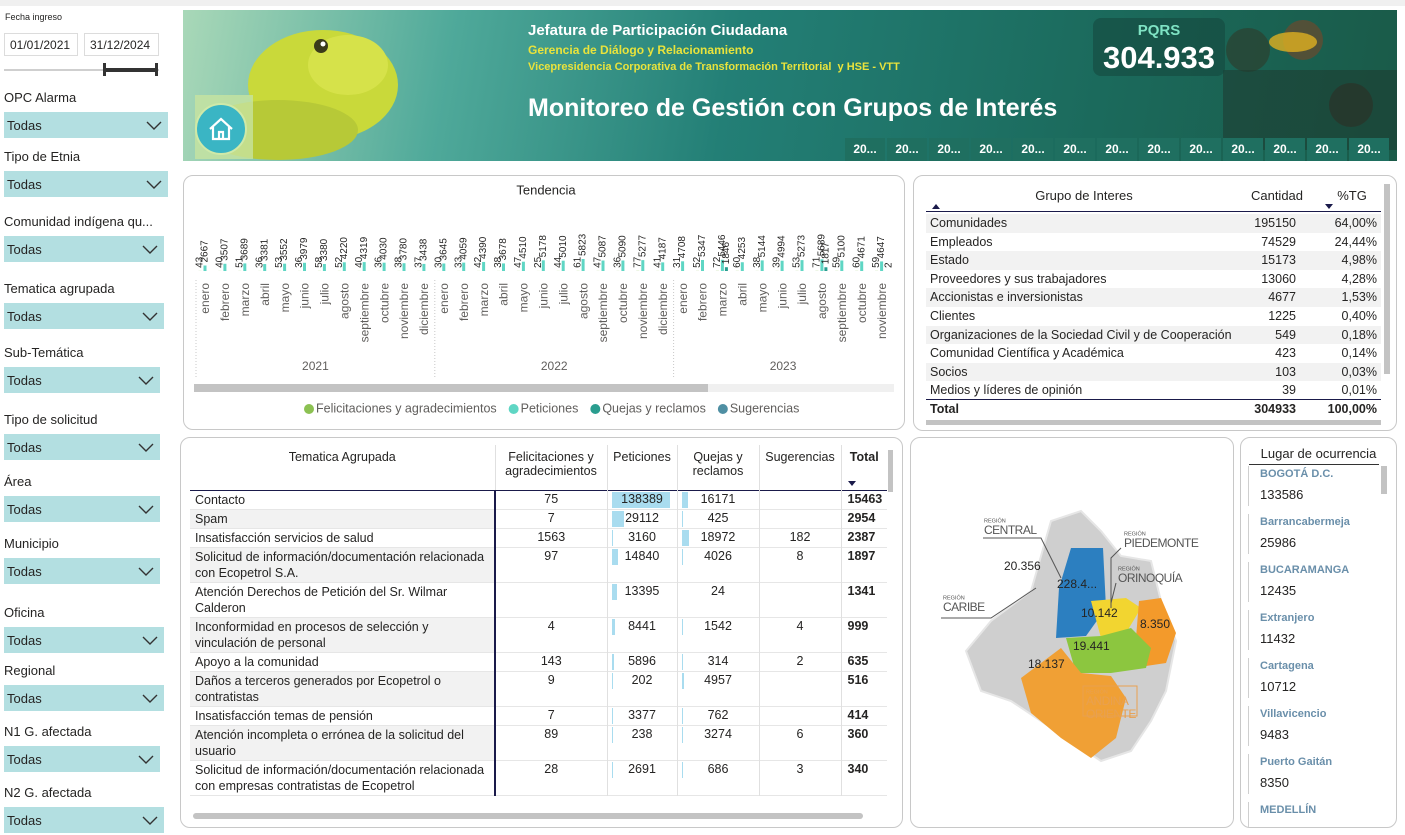  What do you see at coordinates (538, 262) in the screenshot?
I see `data-label: 25` at bounding box center [538, 262].